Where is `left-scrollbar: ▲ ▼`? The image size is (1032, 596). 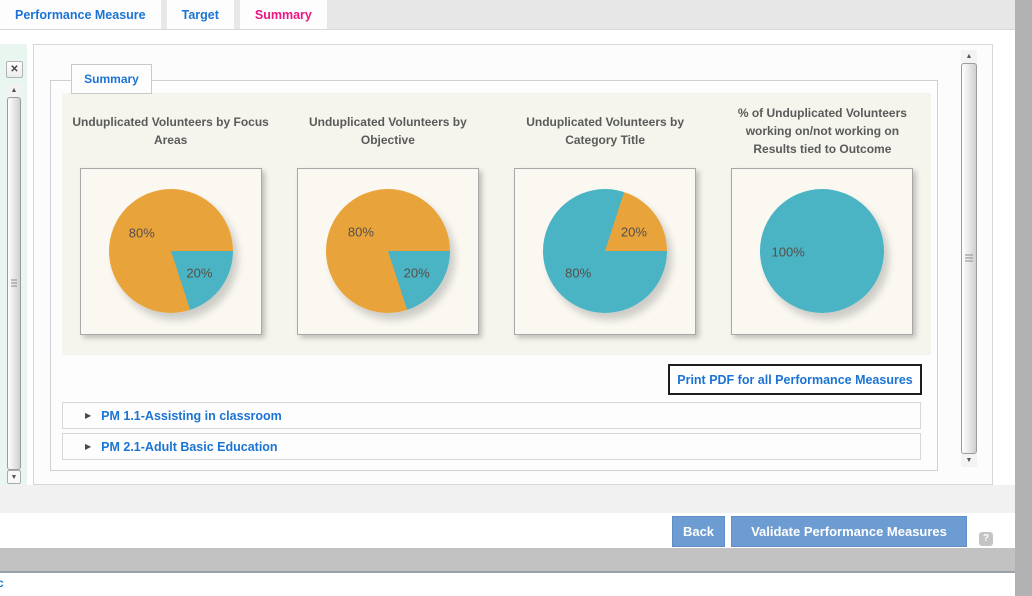 left-scrollbar: ▲ ▼ is located at coordinates (14, 284).